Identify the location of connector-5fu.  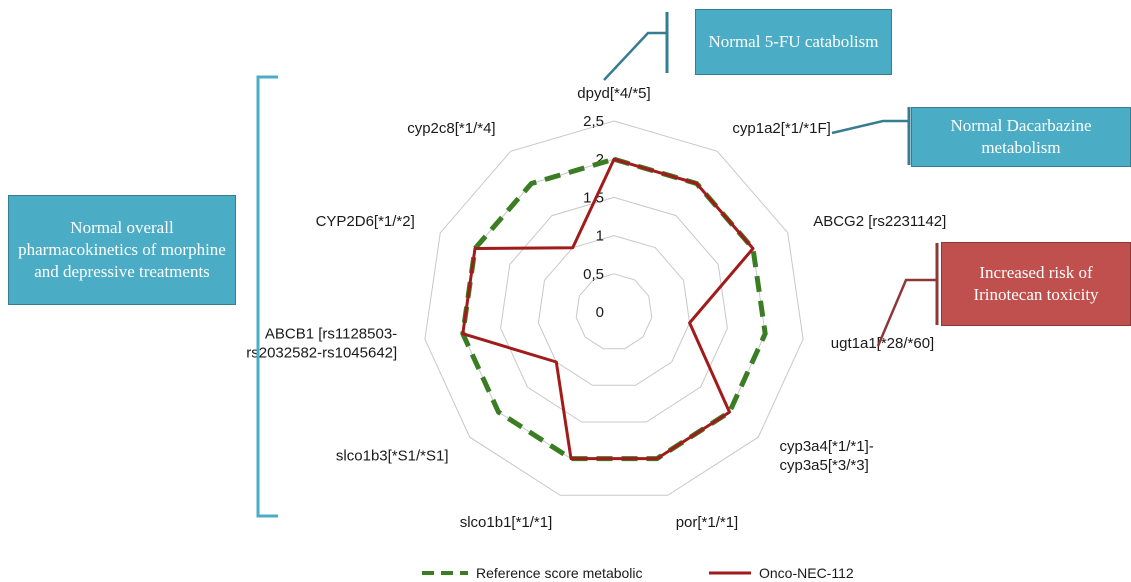
(635, 56).